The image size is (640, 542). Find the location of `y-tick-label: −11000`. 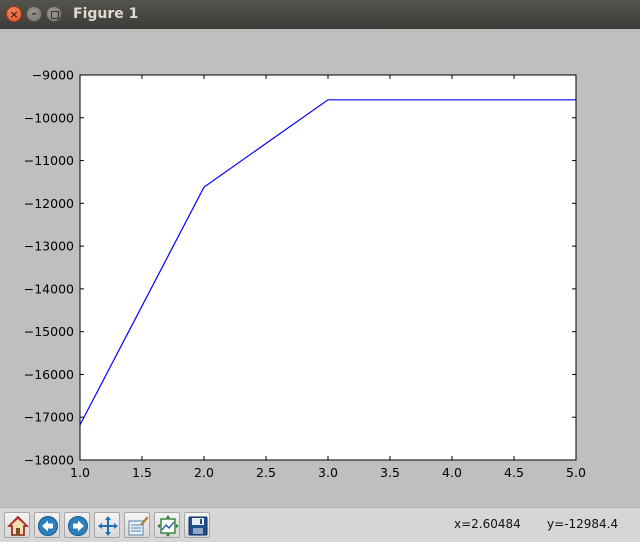

y-tick-label: −11000 is located at coordinates (49, 160).